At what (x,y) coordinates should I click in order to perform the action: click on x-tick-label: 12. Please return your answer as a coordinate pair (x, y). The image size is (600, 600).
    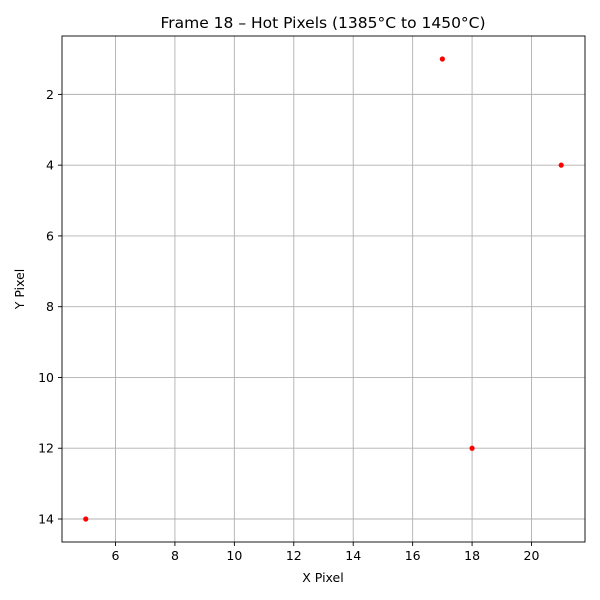
    Looking at the image, I should click on (294, 555).